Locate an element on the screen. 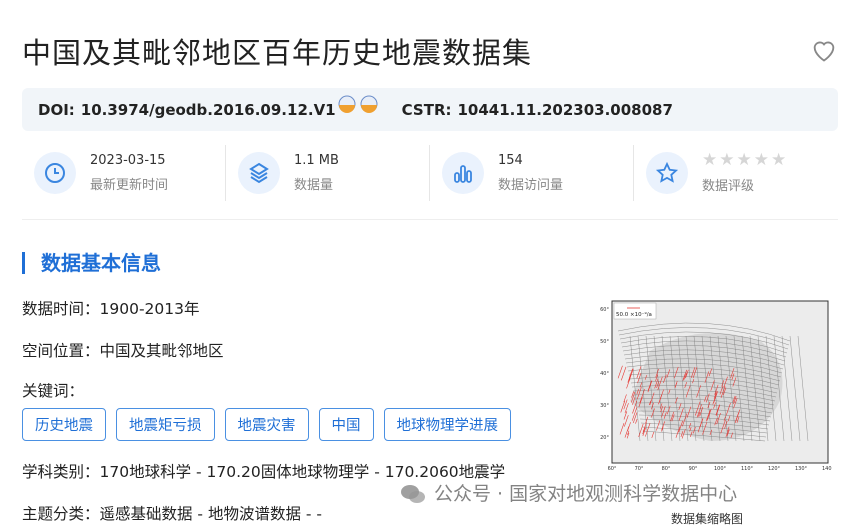 Image resolution: width=865 pixels, height=531 pixels. data-time: 数据时间：1900-2013年 is located at coordinates (111, 309).